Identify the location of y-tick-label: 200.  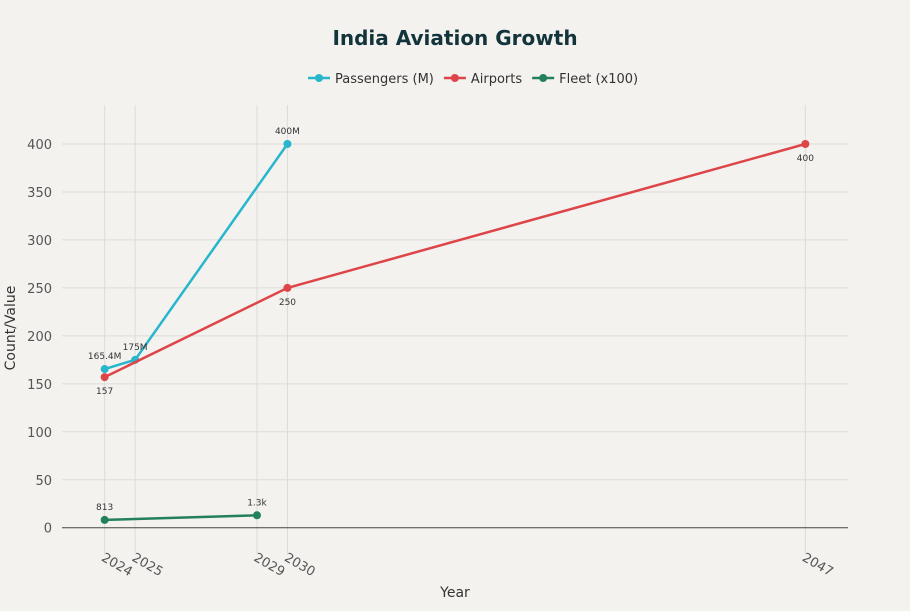
(39, 337).